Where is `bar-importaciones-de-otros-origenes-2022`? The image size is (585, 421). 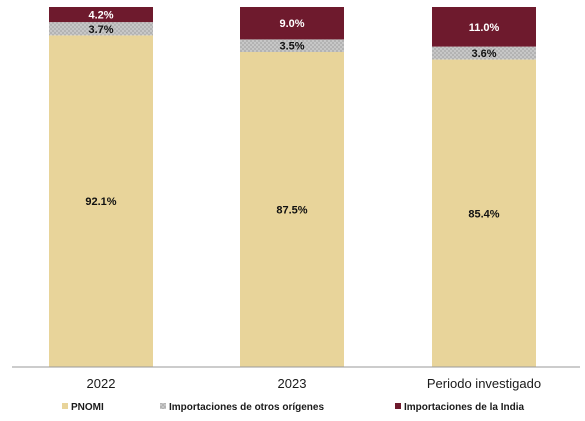 bar-importaciones-de-otros-origenes-2022 is located at coordinates (101, 29).